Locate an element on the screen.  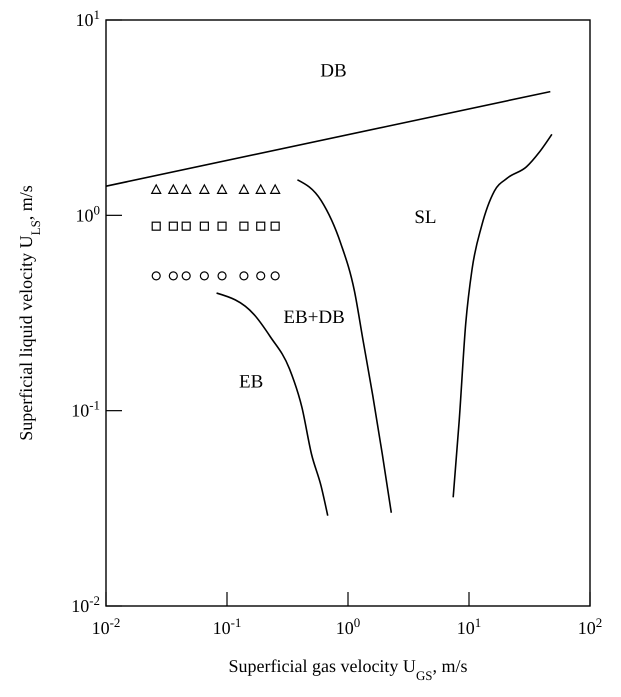
y-tick-label: 10$^{0}$ is located at coordinates (88, 214).